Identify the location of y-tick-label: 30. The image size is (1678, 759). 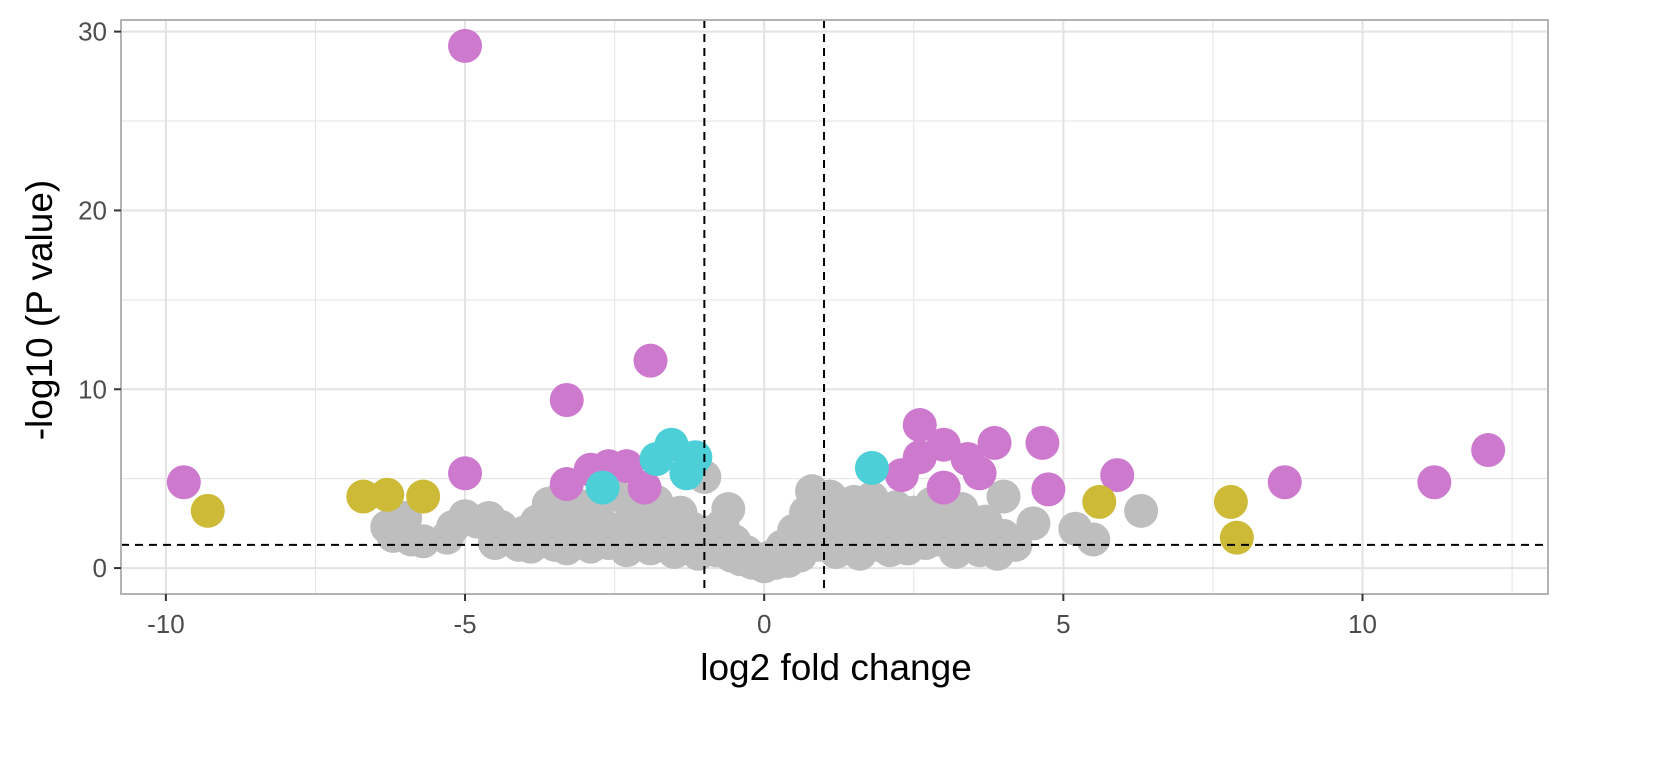
(92, 32).